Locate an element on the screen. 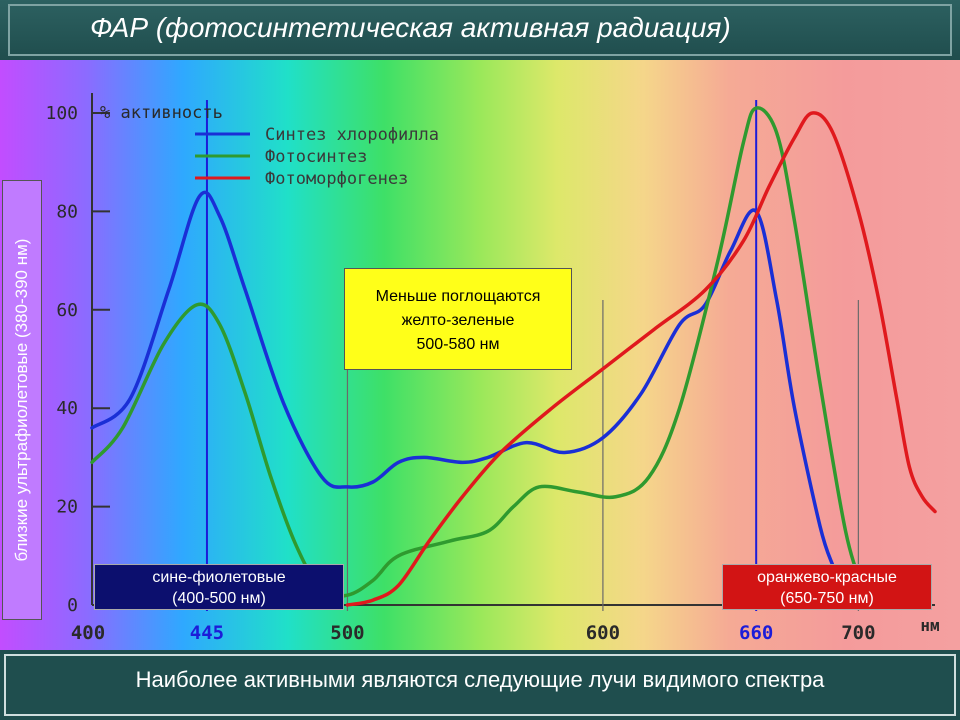 The width and height of the screenshot is (960, 720). uv-label-box is located at coordinates (22, 400).